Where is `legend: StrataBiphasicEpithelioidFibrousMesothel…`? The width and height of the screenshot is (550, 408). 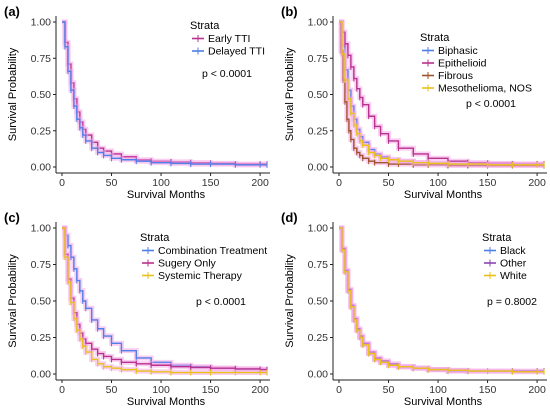
legend: StrataBiphasicEpithelioidFibrousMesothel… is located at coordinates (476, 63).